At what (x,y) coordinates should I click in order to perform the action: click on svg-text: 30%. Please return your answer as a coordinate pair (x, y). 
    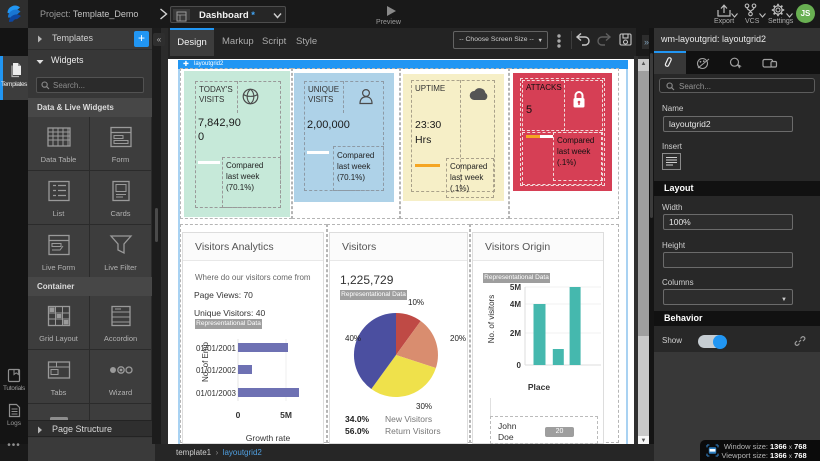
    Looking at the image, I should click on (424, 406).